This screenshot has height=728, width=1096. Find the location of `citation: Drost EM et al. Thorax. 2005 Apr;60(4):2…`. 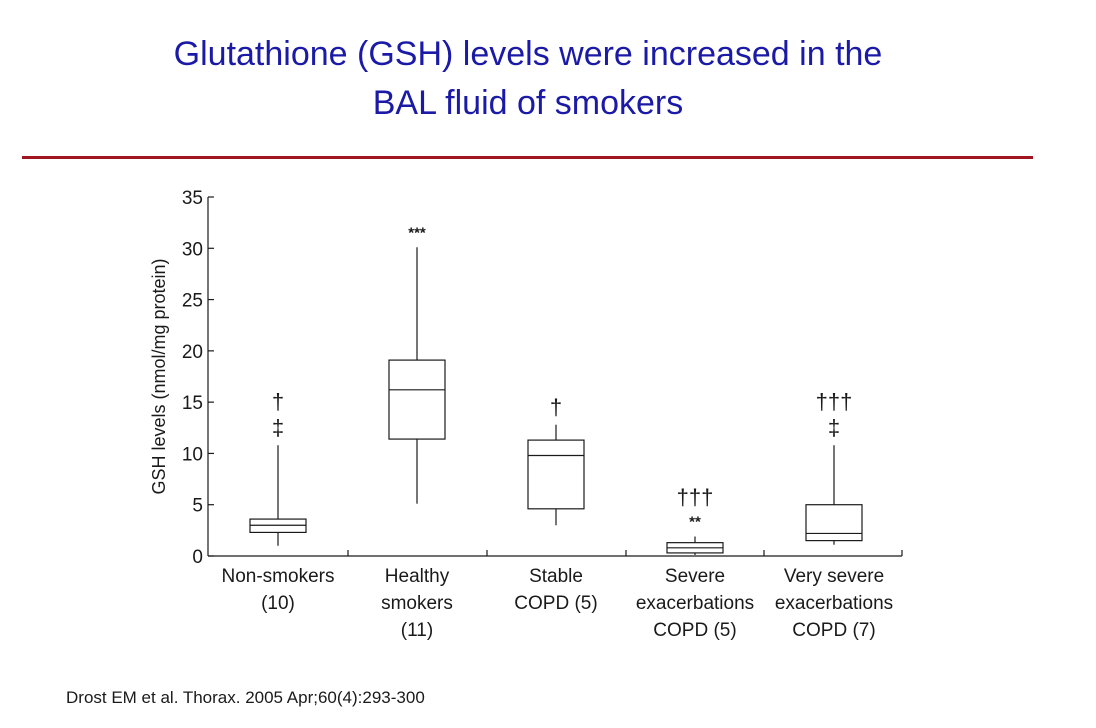

citation: Drost EM et al. Thorax. 2005 Apr;60(4):2… is located at coordinates (245, 697).